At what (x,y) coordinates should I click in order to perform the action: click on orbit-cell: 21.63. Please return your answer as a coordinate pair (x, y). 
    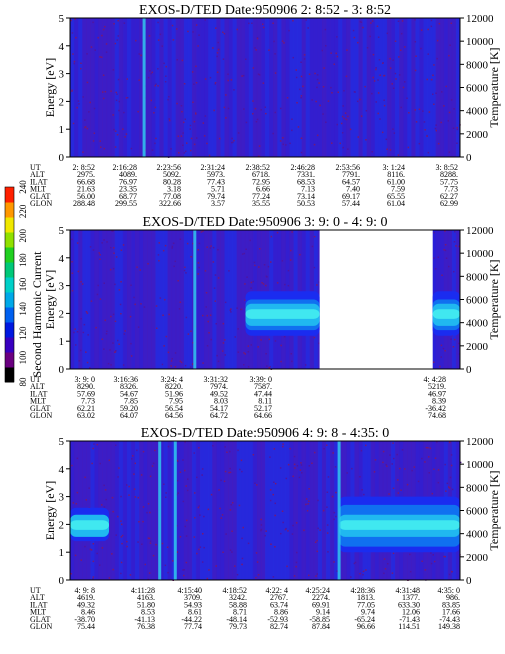
    Looking at the image, I should click on (86, 189).